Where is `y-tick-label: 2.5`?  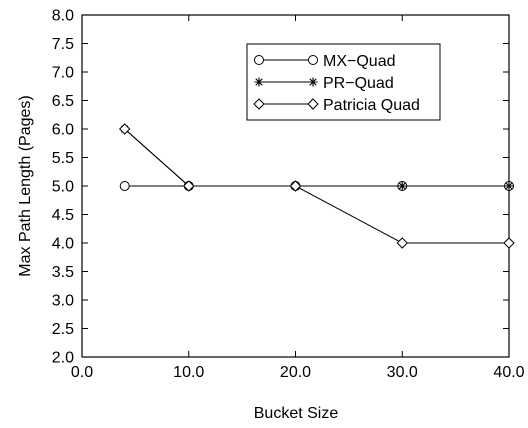 y-tick-label: 2.5 is located at coordinates (63, 329).